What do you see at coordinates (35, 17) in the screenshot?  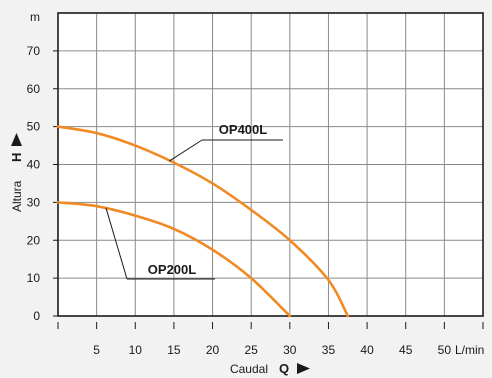 I see `y-unit-label: m` at bounding box center [35, 17].